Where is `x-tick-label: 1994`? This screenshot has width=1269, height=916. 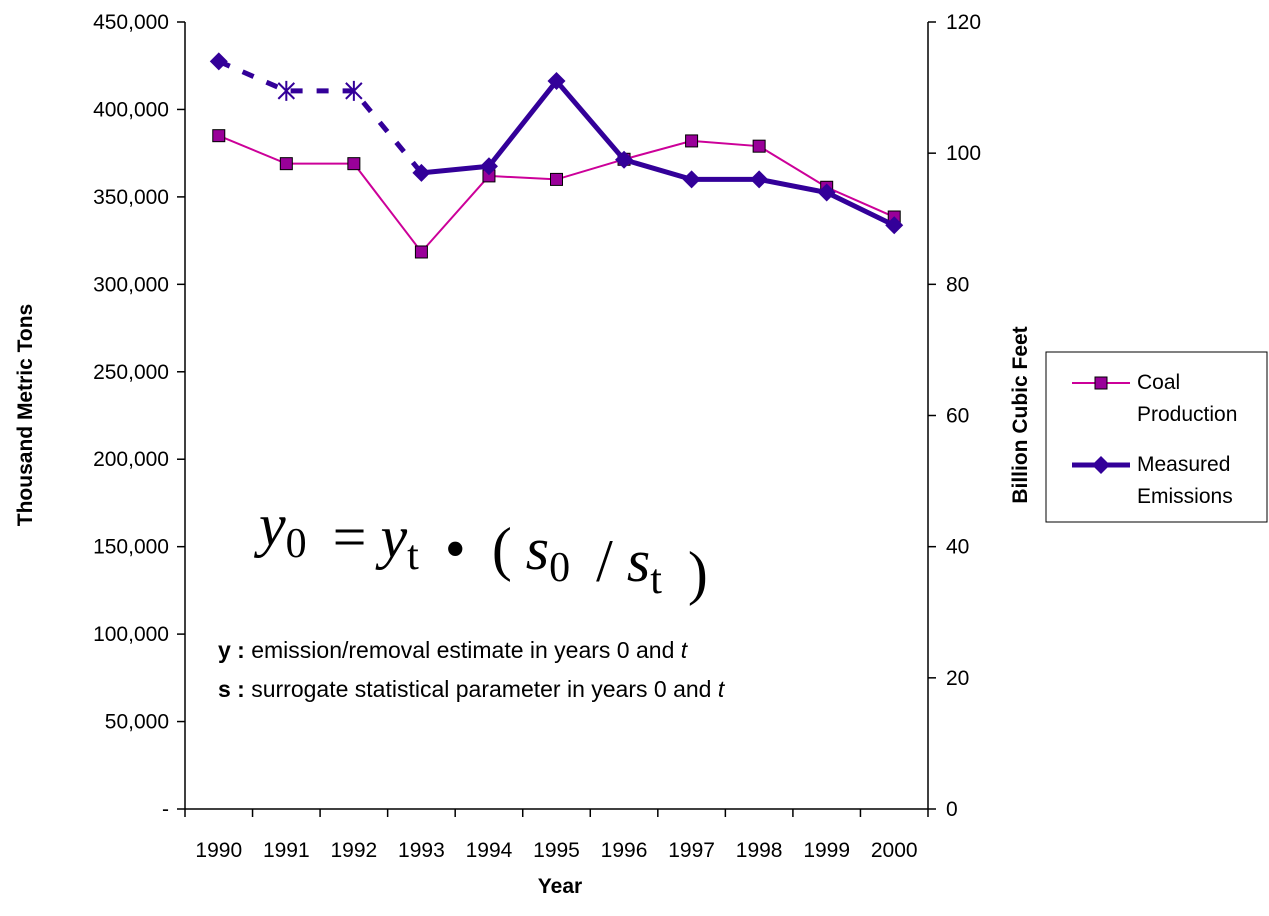 x-tick-label: 1994 is located at coordinates (489, 850).